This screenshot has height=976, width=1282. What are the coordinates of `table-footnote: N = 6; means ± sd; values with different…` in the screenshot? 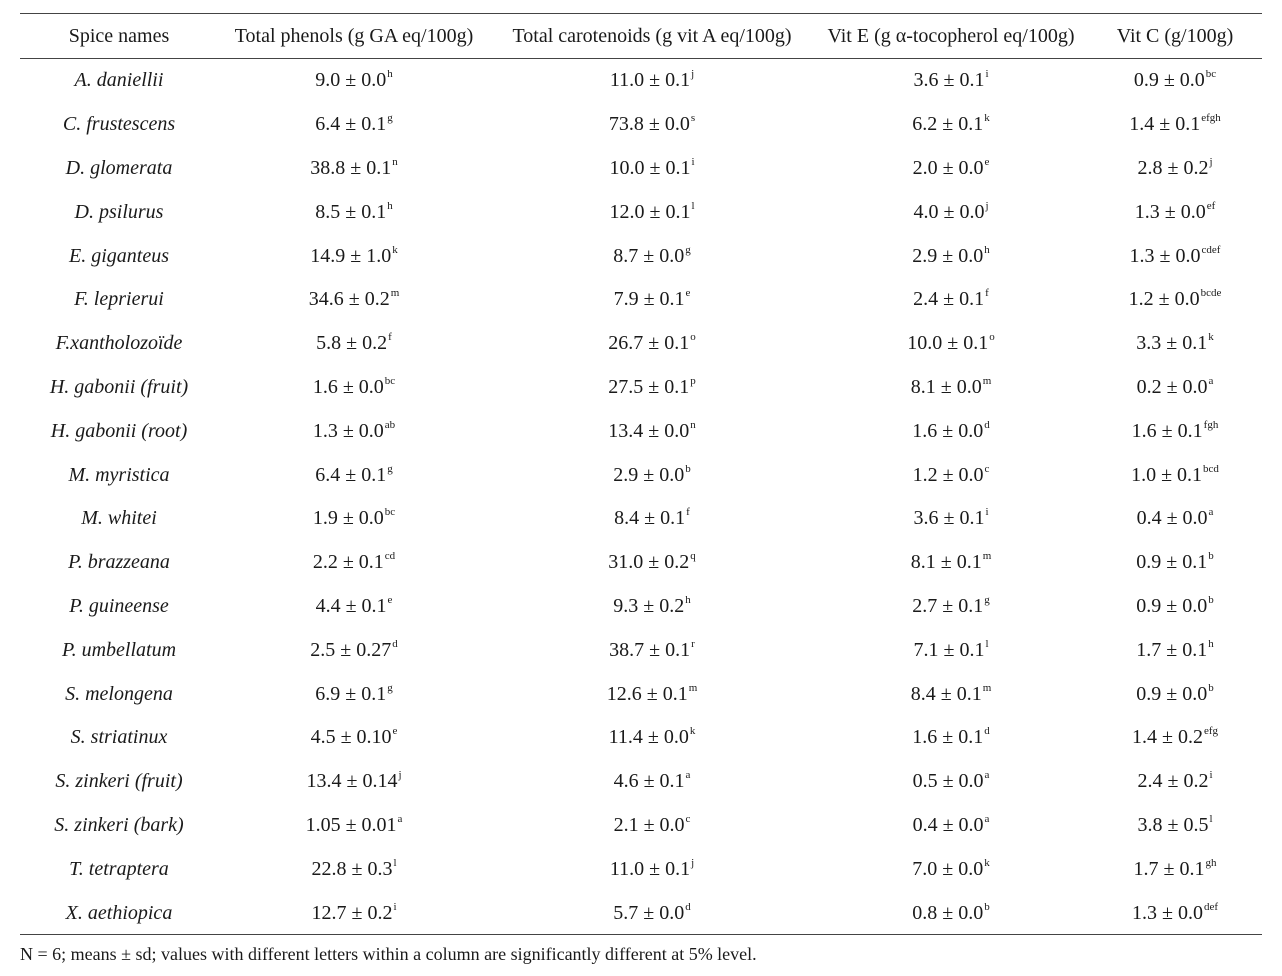 It's located at (388, 954).